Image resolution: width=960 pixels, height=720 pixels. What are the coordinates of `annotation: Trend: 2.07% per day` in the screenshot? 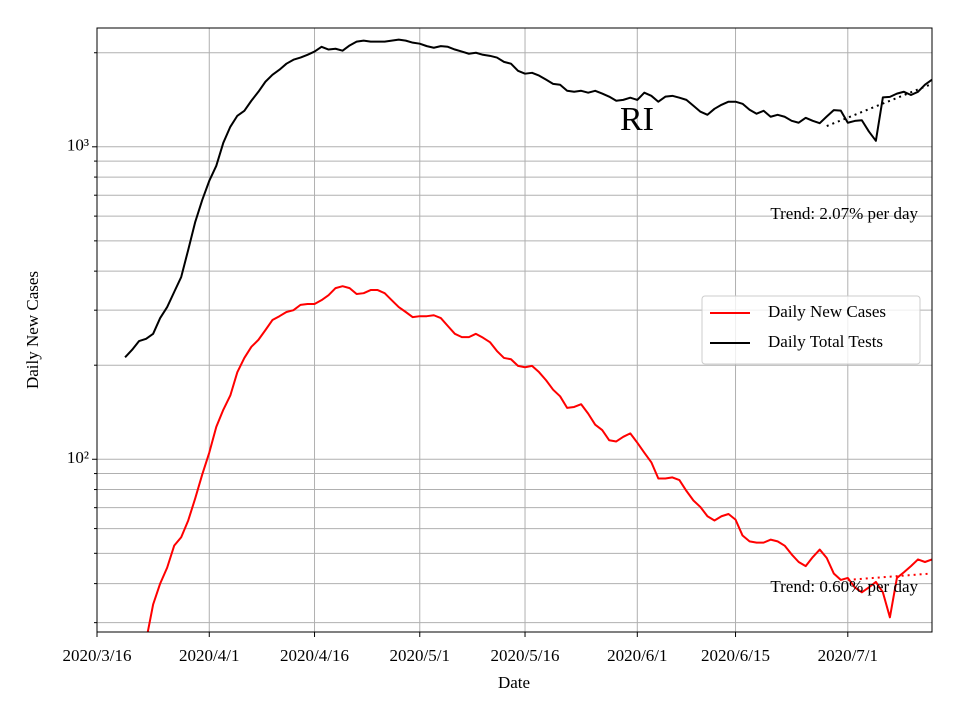 It's located at (844, 213).